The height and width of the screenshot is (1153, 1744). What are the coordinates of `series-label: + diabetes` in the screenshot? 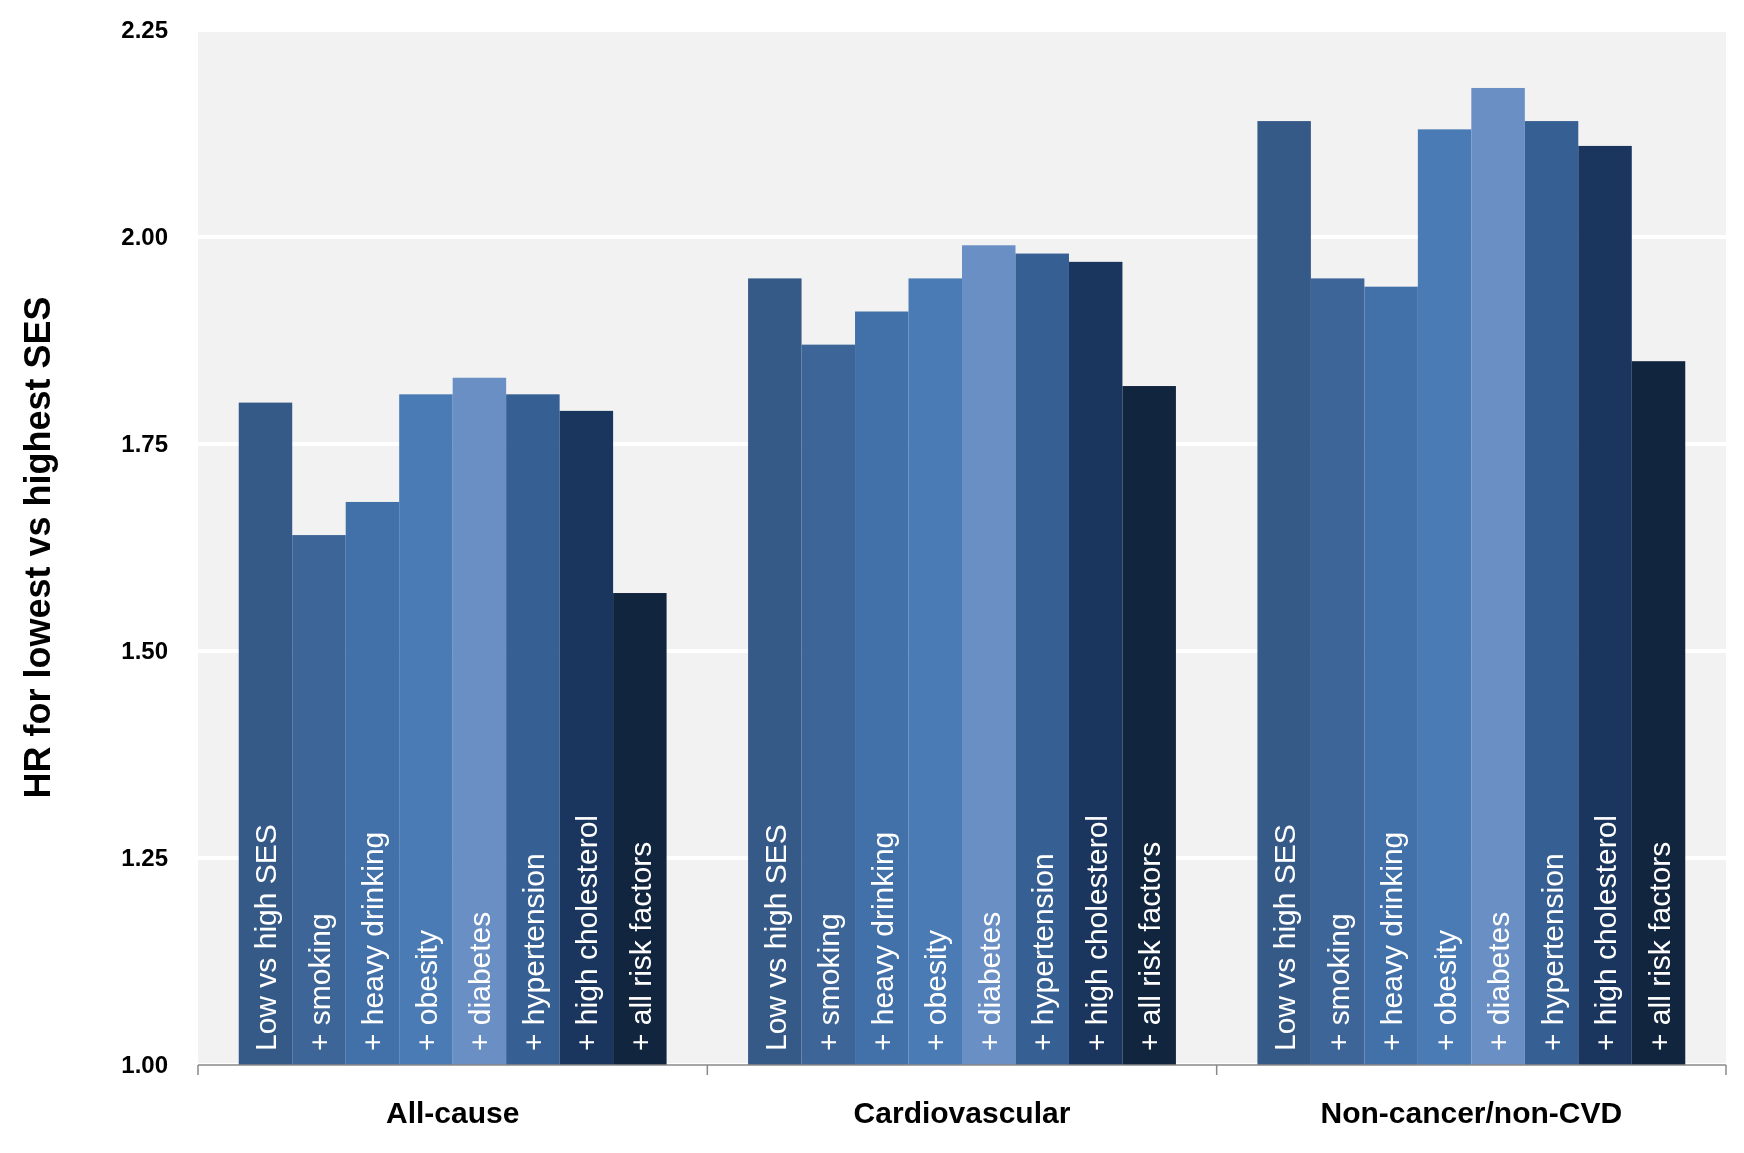 It's located at (480, 981).